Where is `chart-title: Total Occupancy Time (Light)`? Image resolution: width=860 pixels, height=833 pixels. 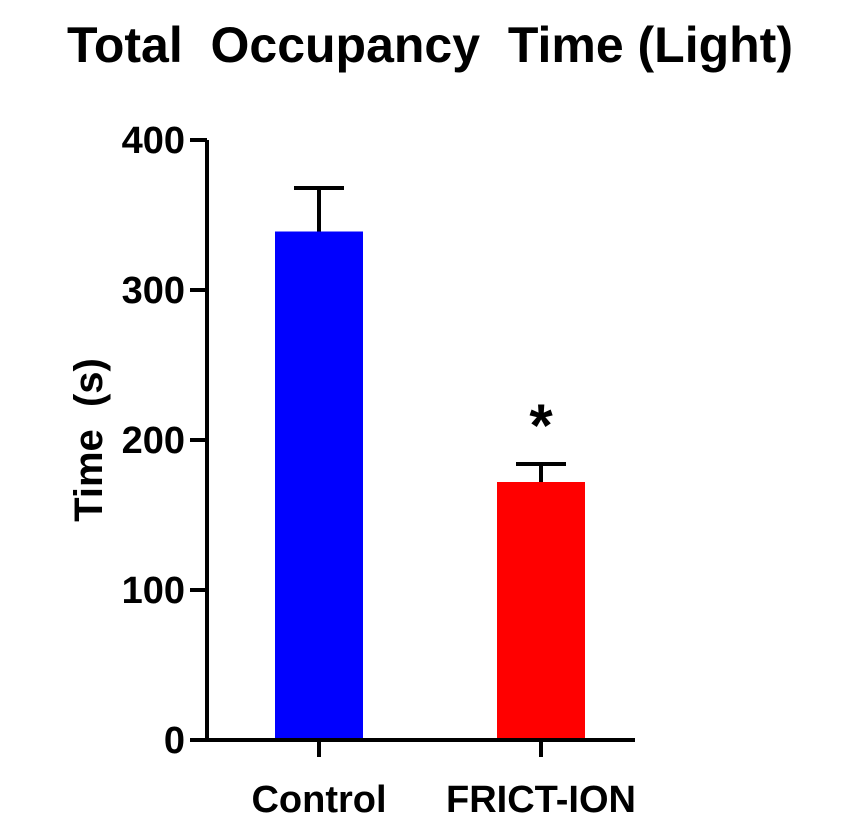 chart-title: Total Occupancy Time (Light) is located at coordinates (430, 45).